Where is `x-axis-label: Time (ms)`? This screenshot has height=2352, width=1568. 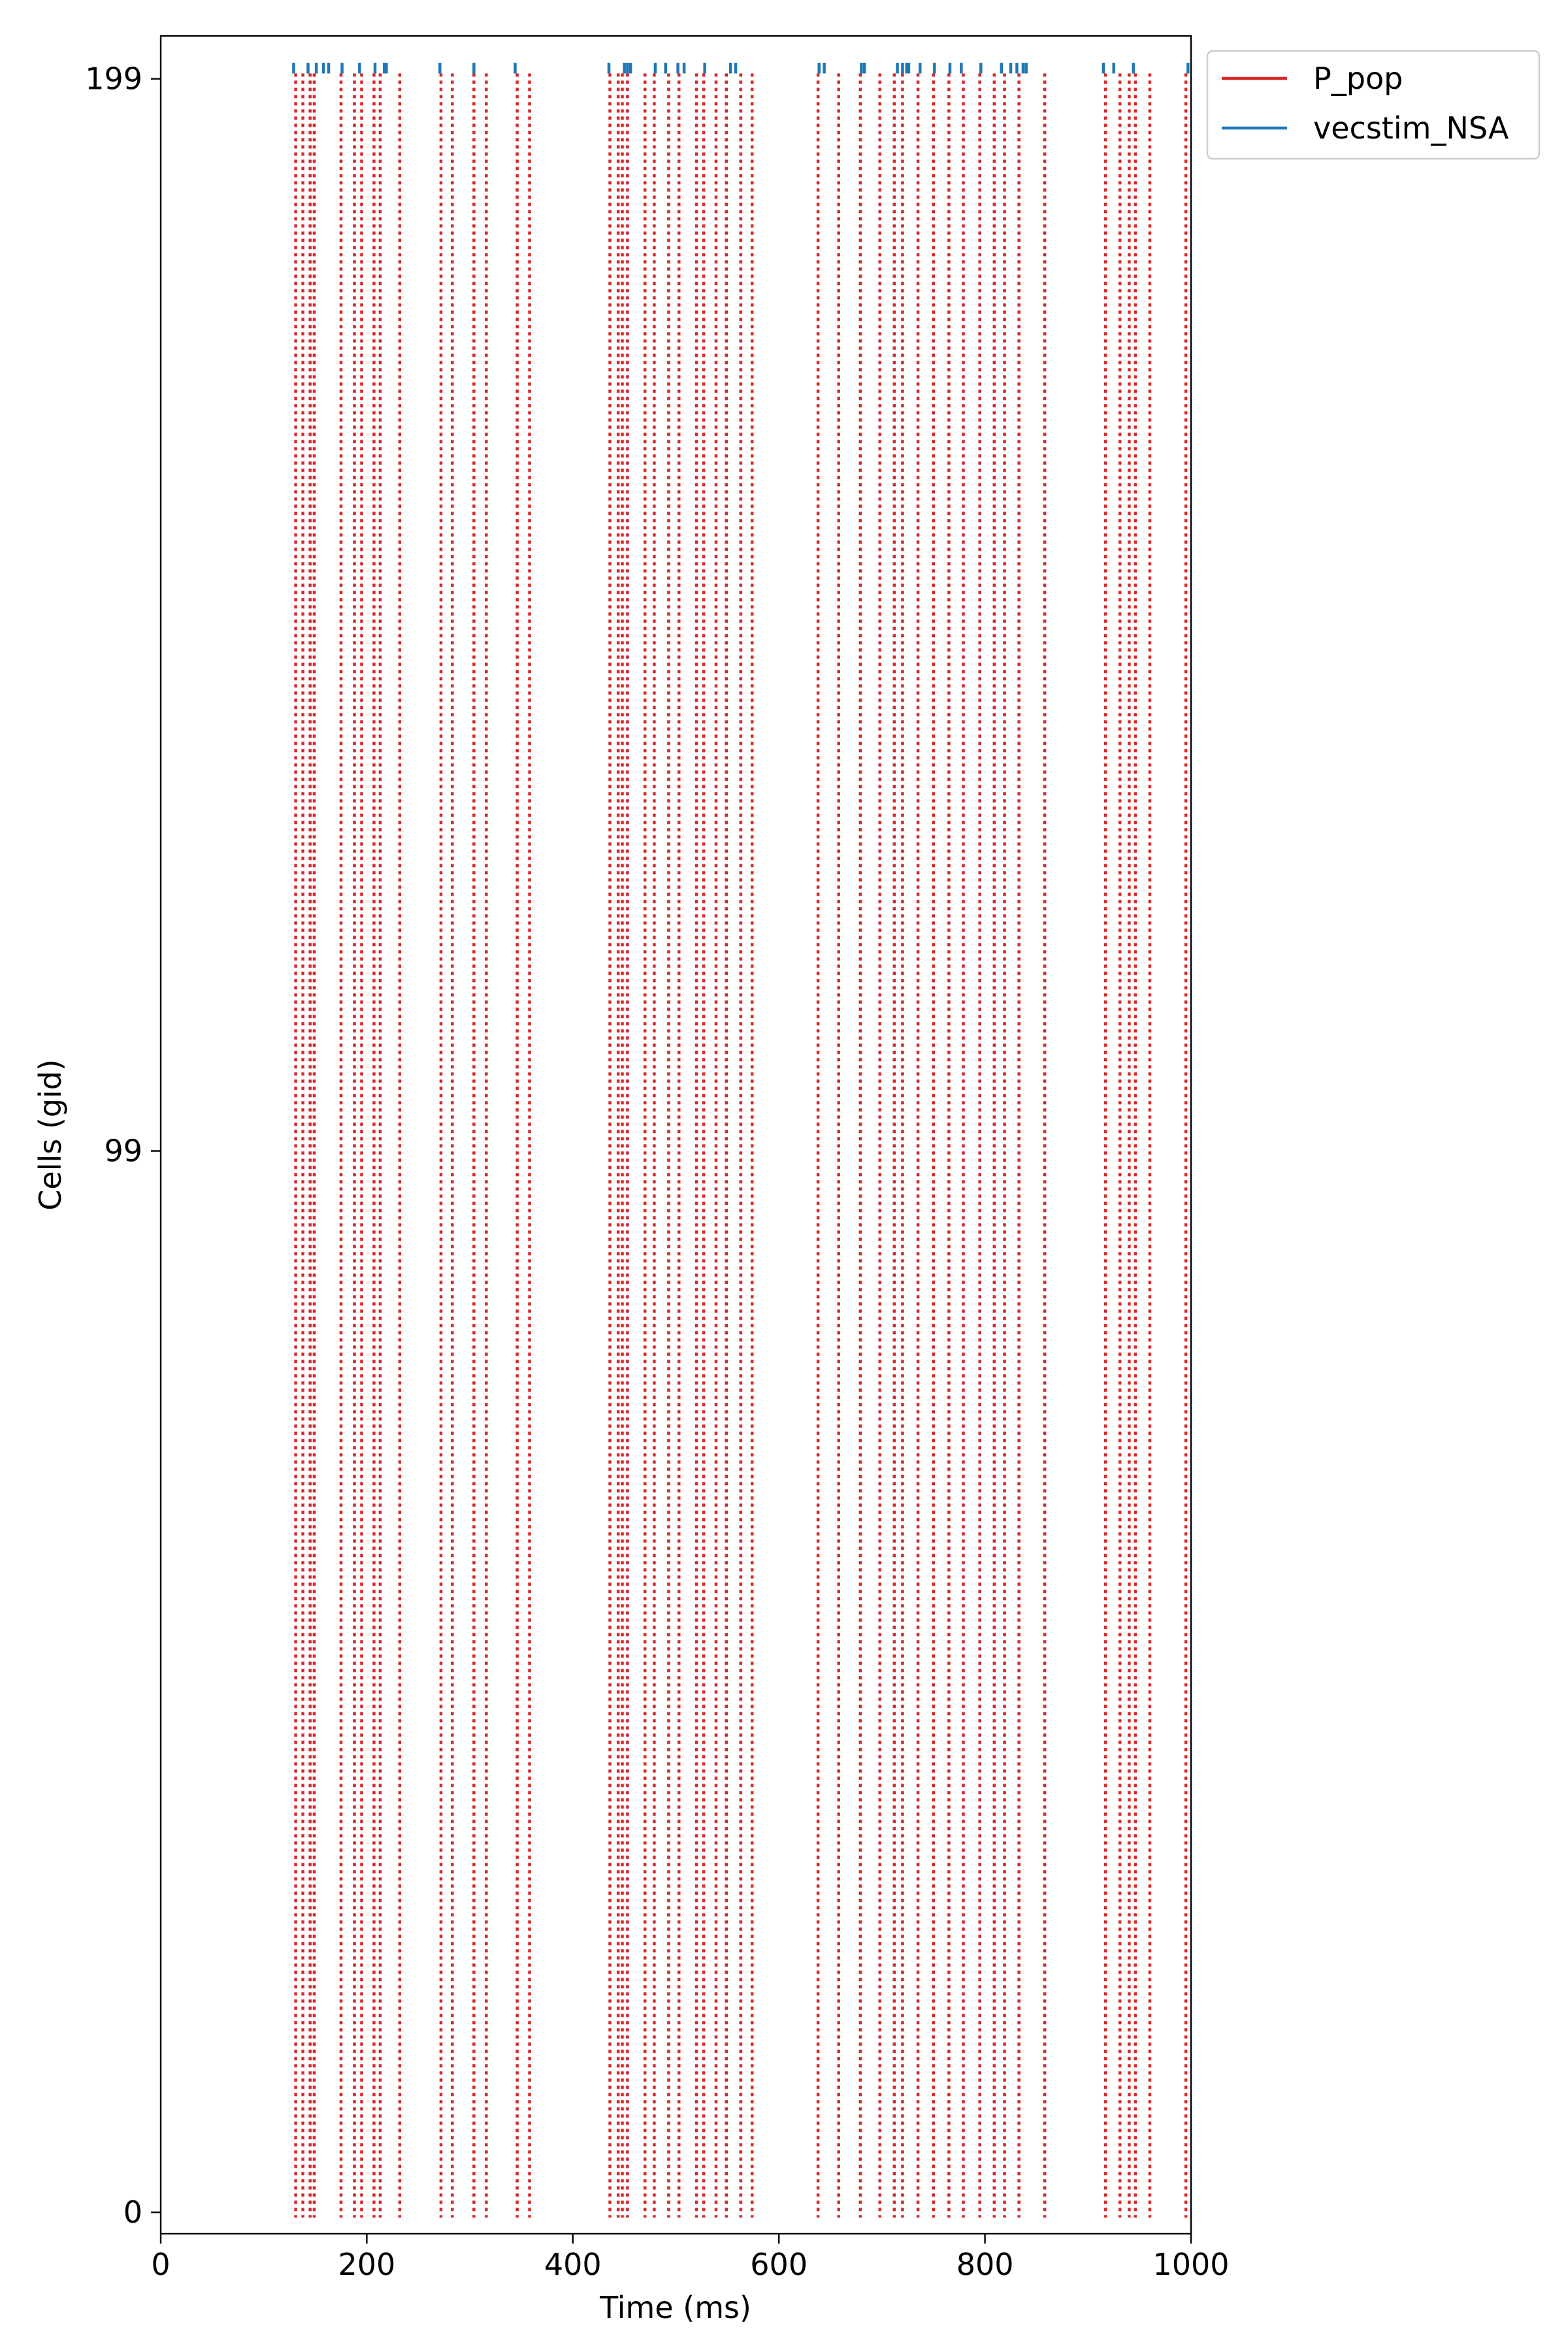 x-axis-label: Time (ms) is located at coordinates (675, 2307).